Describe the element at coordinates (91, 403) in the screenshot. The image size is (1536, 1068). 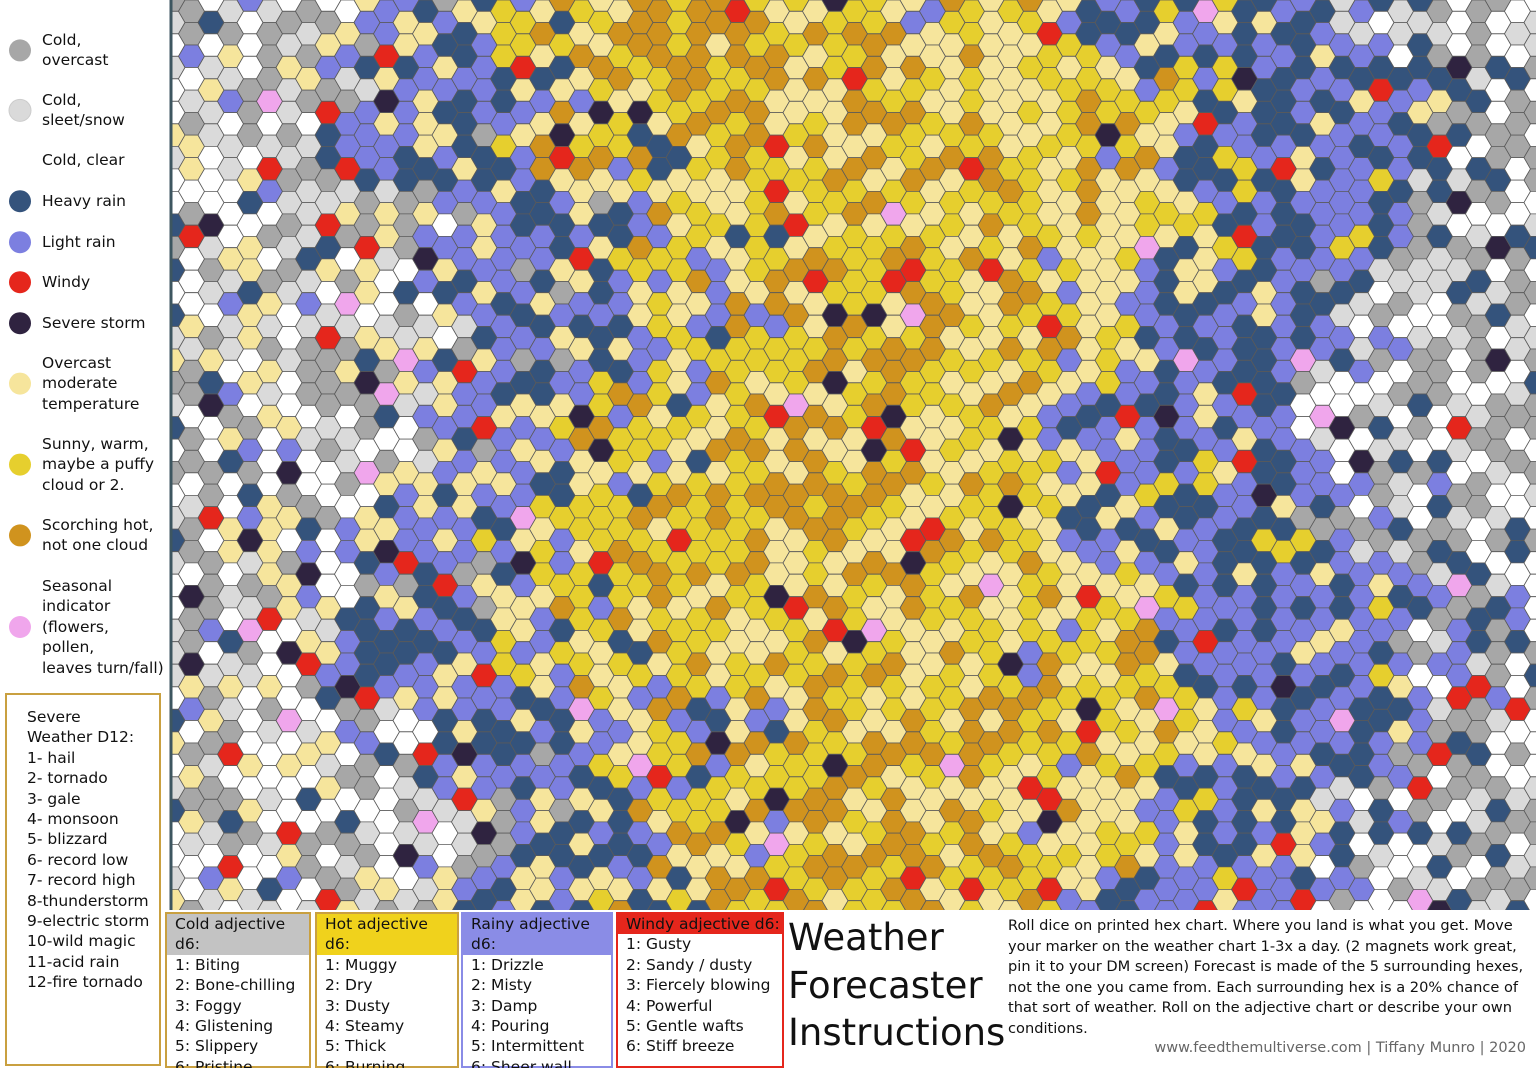
I see `legend-line: temperature` at that location.